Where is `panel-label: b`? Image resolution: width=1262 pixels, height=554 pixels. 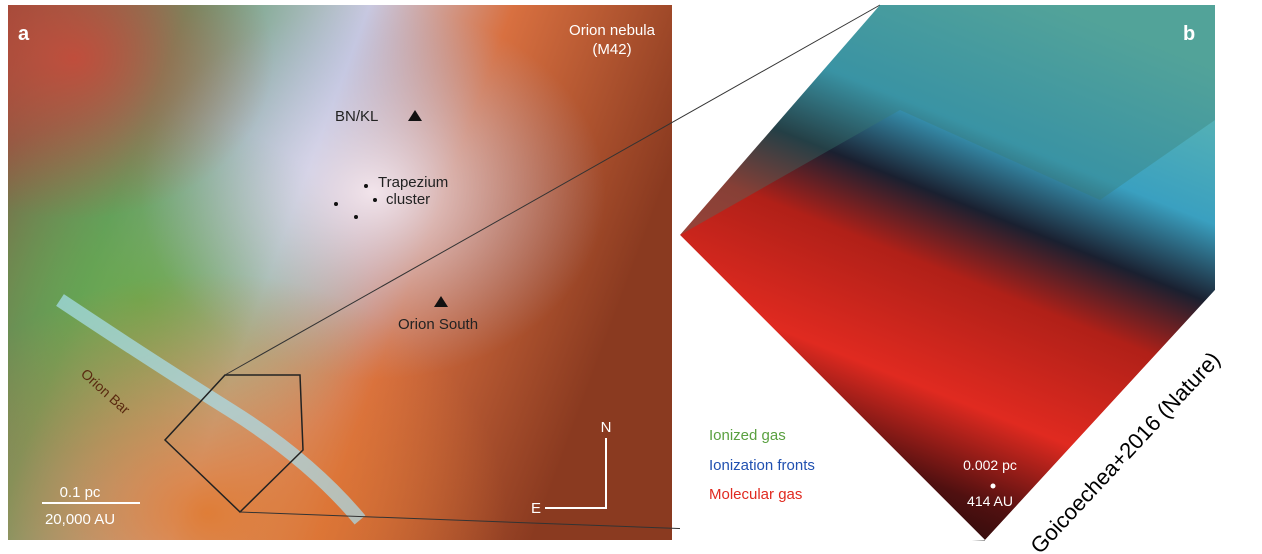 panel-label: b is located at coordinates (1189, 34).